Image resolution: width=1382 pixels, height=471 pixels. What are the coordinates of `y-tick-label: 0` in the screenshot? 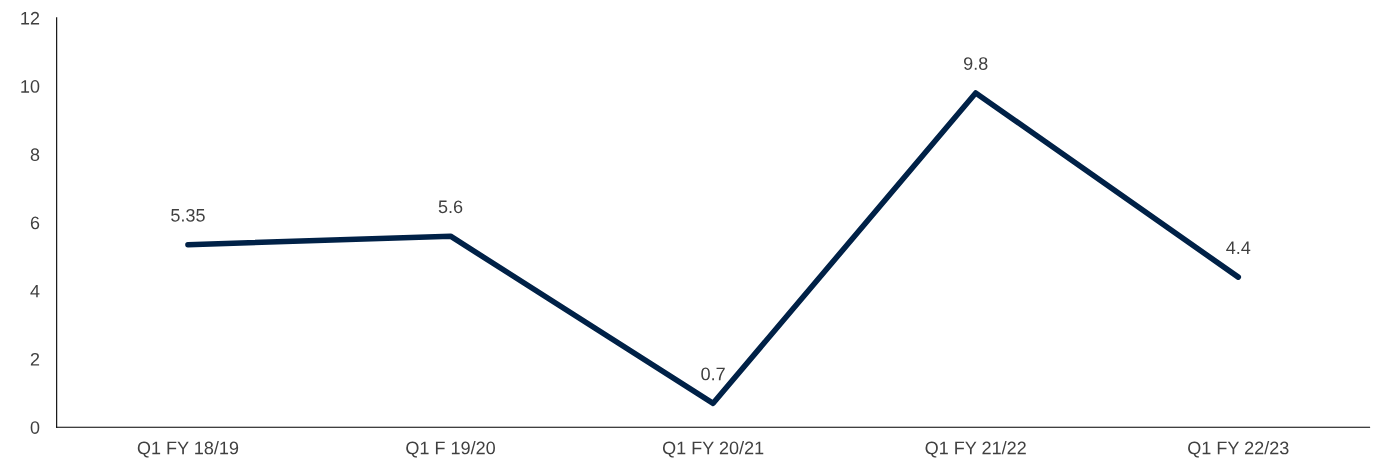 It's located at (35, 427).